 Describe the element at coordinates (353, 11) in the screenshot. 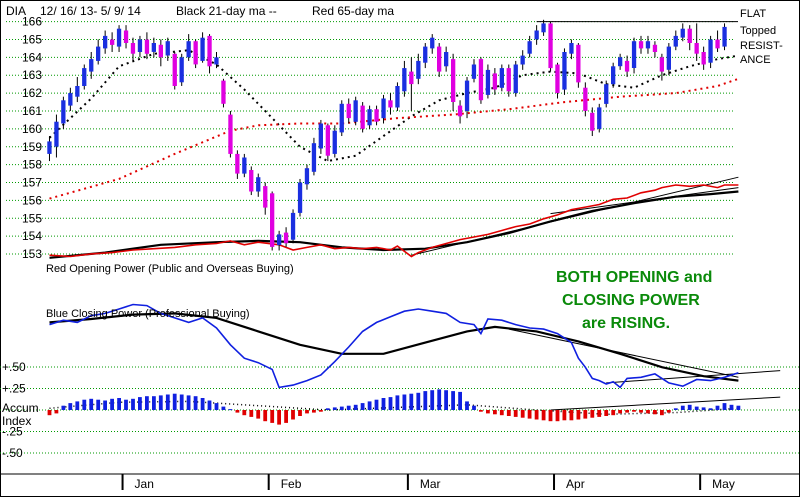

I see `red-ma-legend: Red 65-day ma` at that location.